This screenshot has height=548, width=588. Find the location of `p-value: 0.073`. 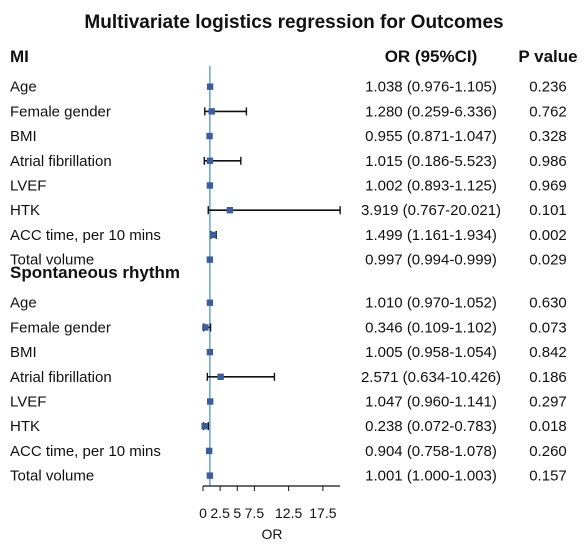

p-value: 0.073 is located at coordinates (548, 327).